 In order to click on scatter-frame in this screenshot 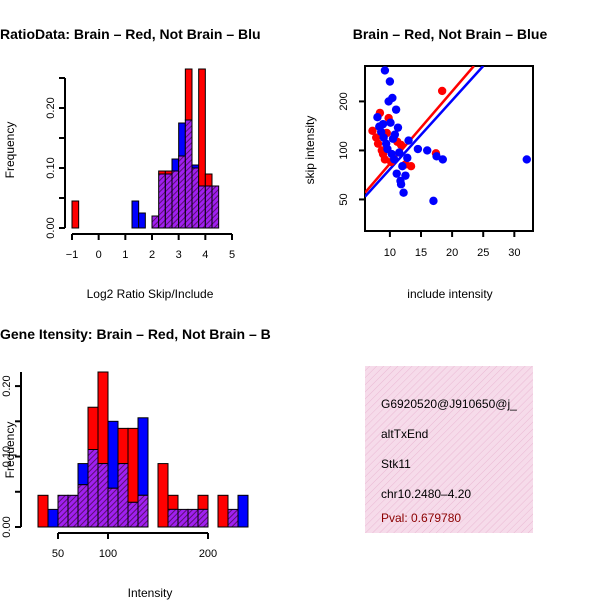, I will do `click(449, 148)`.